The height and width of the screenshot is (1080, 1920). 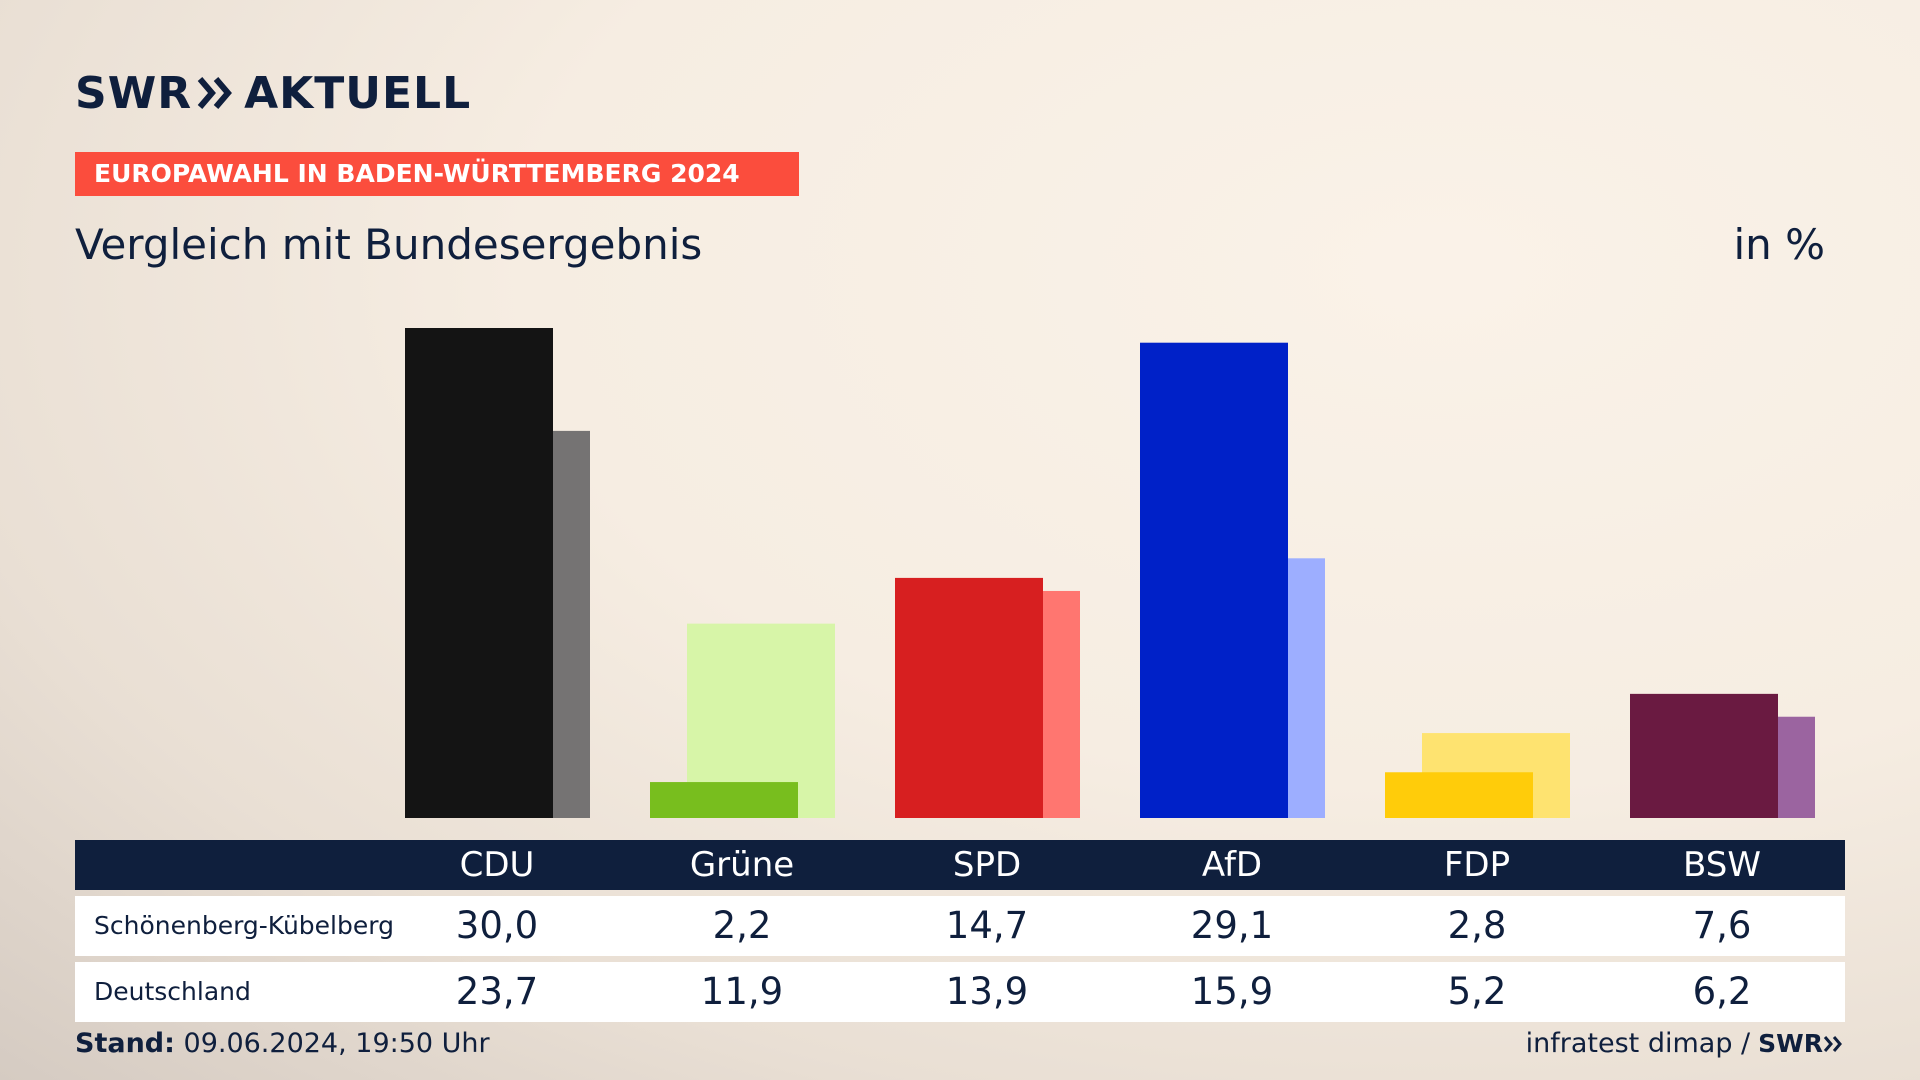 What do you see at coordinates (1232, 925) in the screenshot?
I see `table-cell-0-3: 29,1` at bounding box center [1232, 925].